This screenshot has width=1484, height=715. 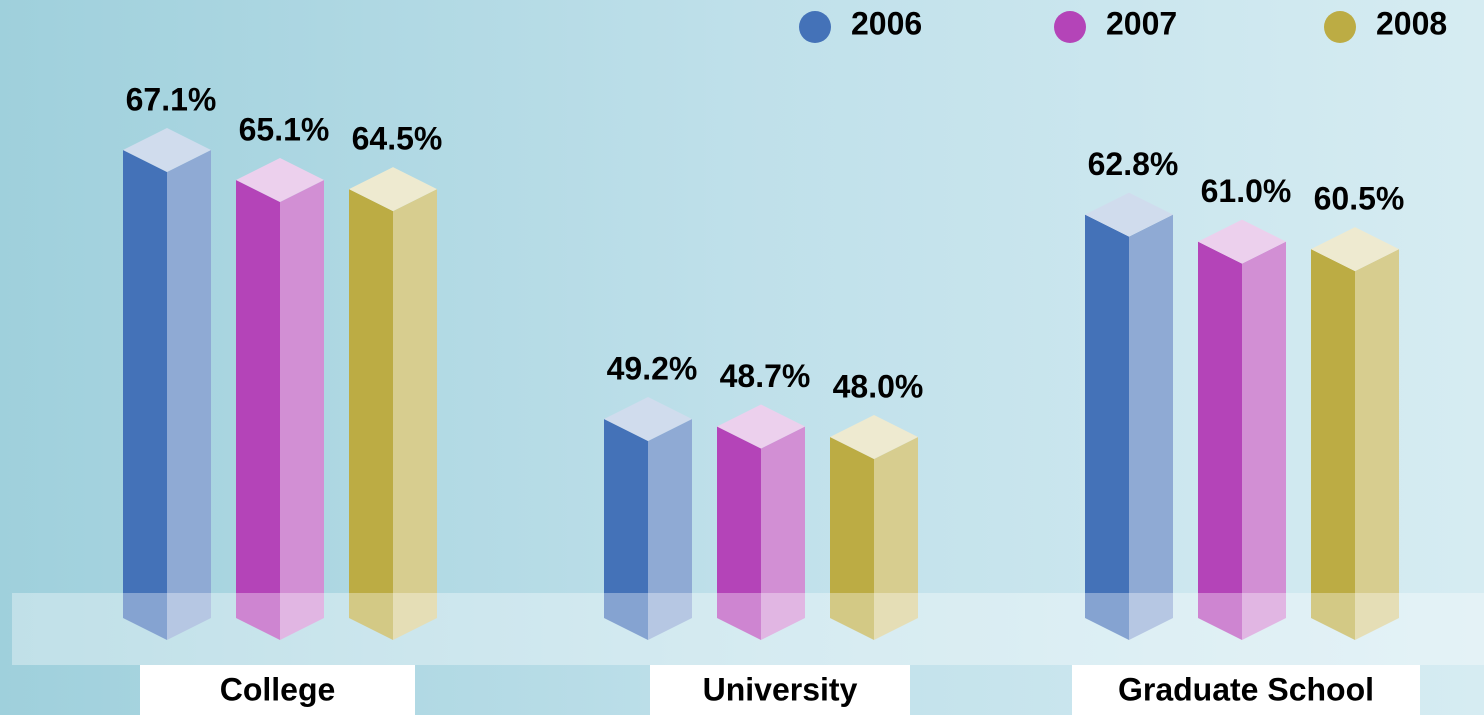 I want to click on legend-label: 2007, so click(x=1141, y=23).